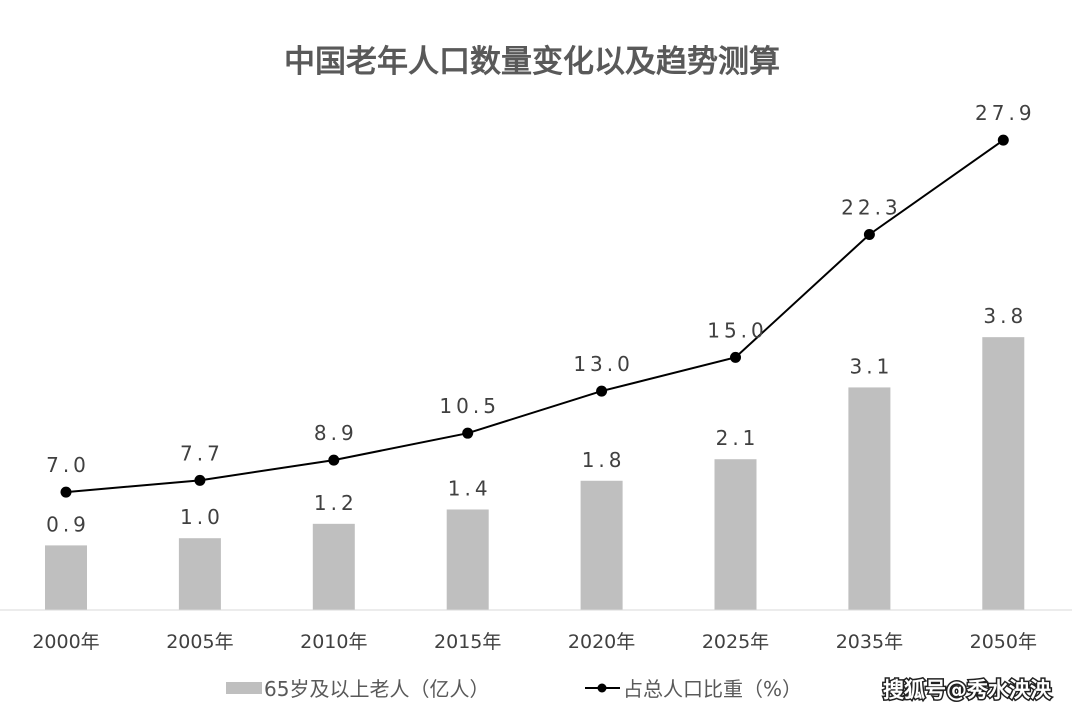  I want to click on line-data-label: 13.0, so click(603, 364).